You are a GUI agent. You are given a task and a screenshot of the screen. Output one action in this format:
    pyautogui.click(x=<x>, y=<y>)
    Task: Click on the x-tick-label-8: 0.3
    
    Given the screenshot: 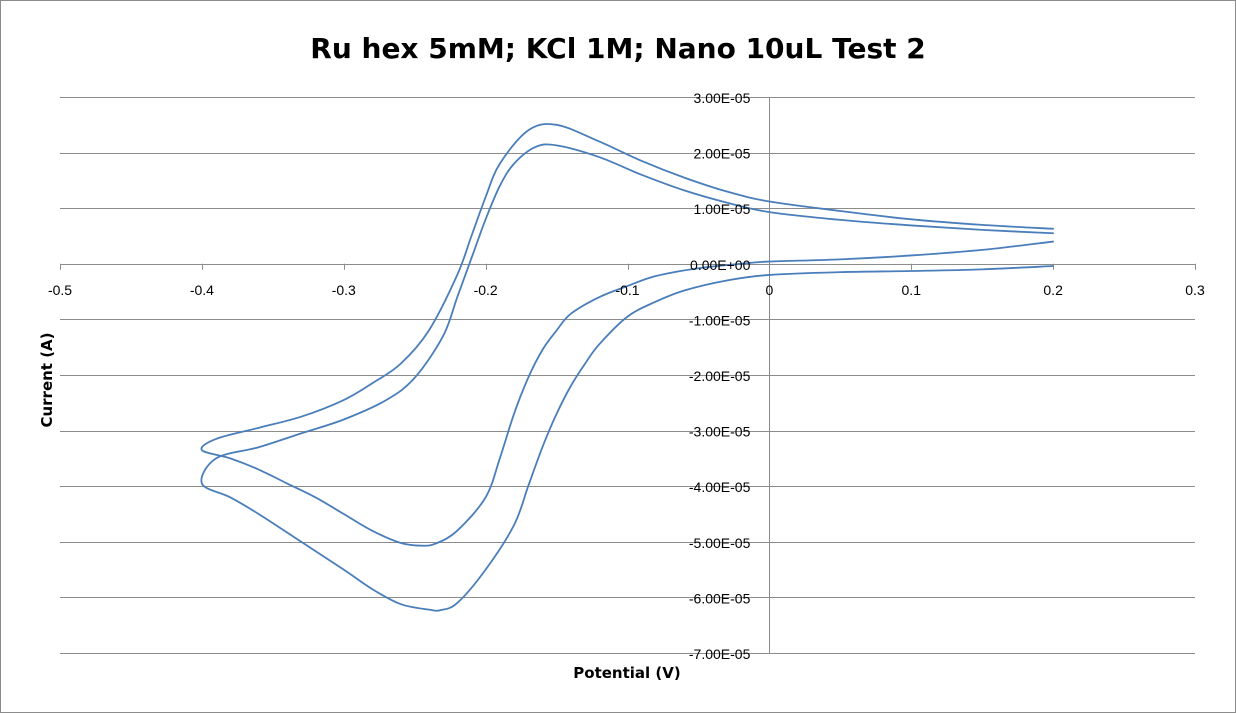 What is the action you would take?
    pyautogui.click(x=1195, y=290)
    